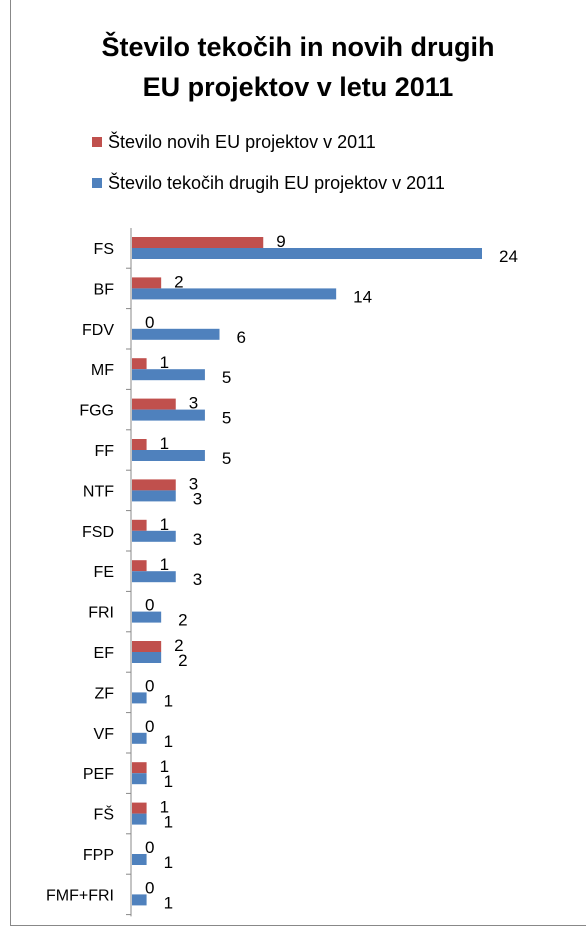 The image size is (587, 927). I want to click on category-label: FSD, so click(98, 532).